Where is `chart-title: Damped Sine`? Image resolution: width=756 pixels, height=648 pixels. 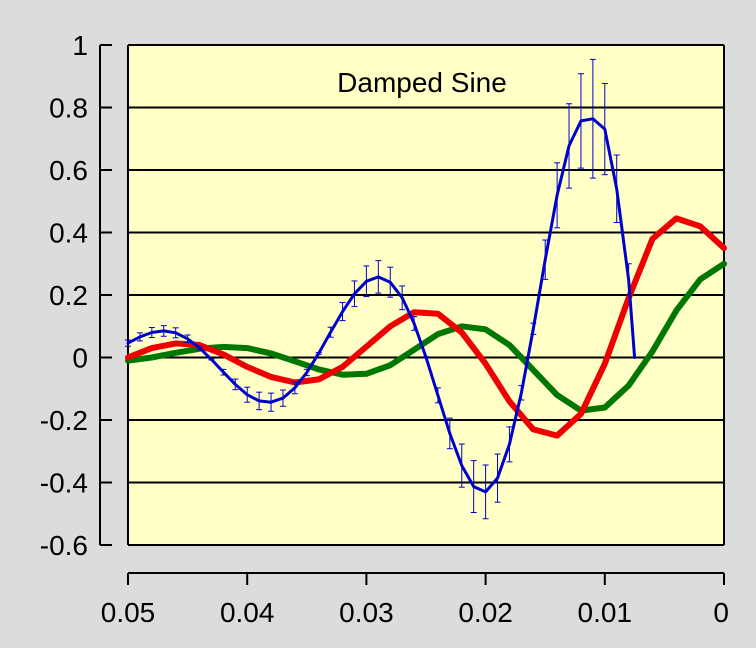 chart-title: Damped Sine is located at coordinates (422, 82).